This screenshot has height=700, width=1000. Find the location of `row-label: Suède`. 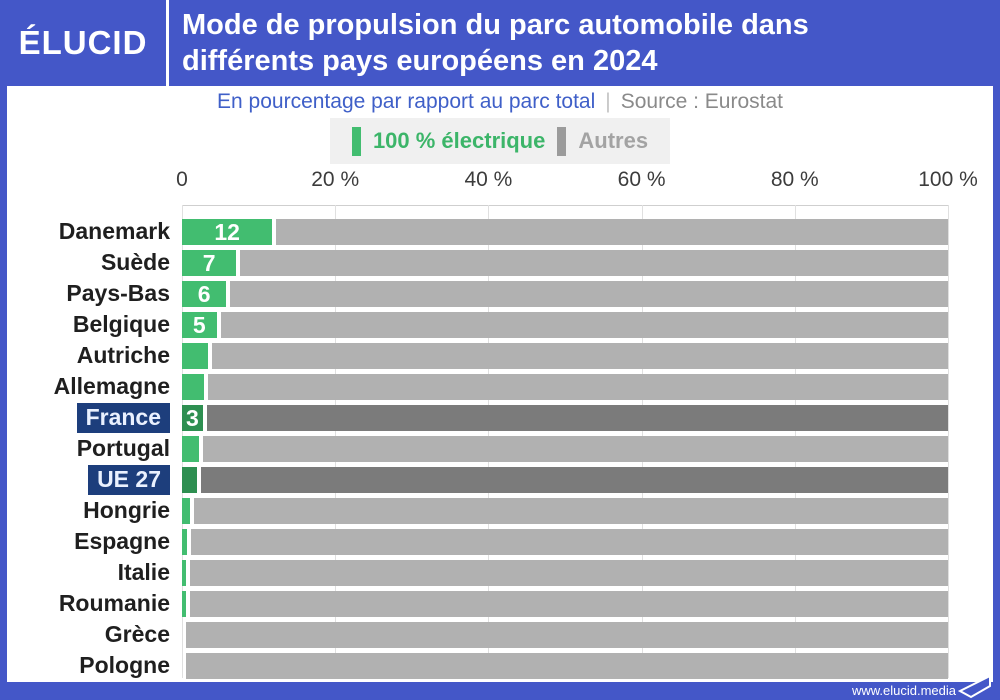

row-label: Suède is located at coordinates (135, 262).